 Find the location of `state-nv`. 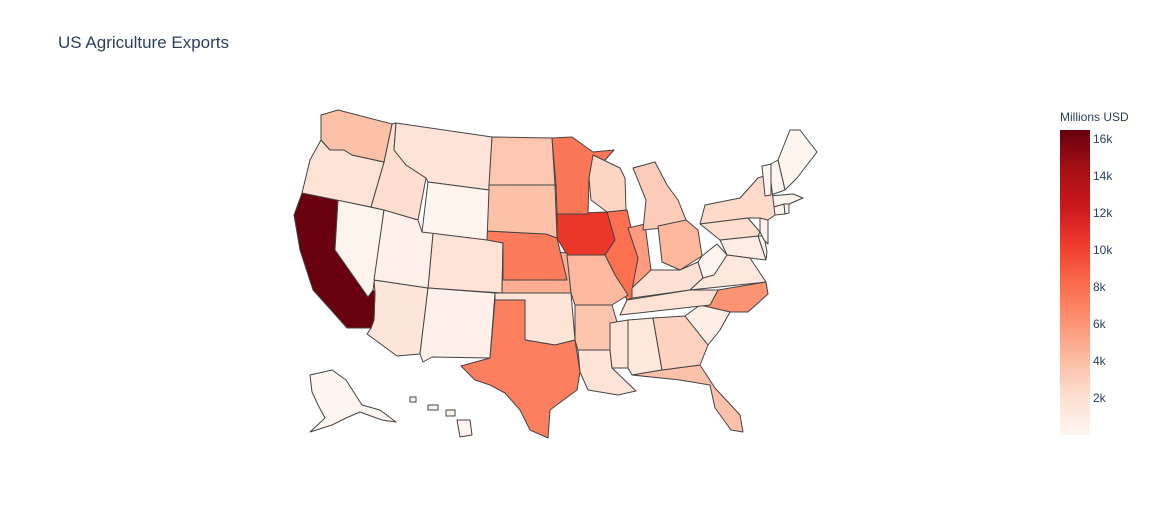

state-nv is located at coordinates (359, 248).